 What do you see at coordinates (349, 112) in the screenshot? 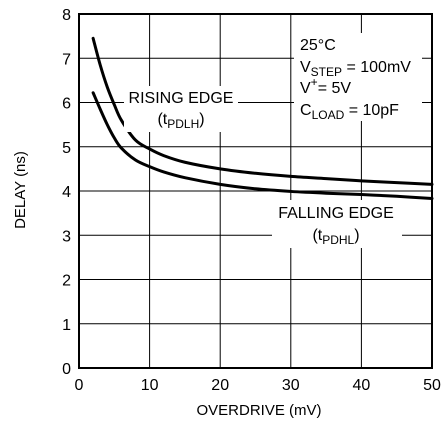
I see `condition-cload: CLOAD = 10pF` at bounding box center [349, 112].